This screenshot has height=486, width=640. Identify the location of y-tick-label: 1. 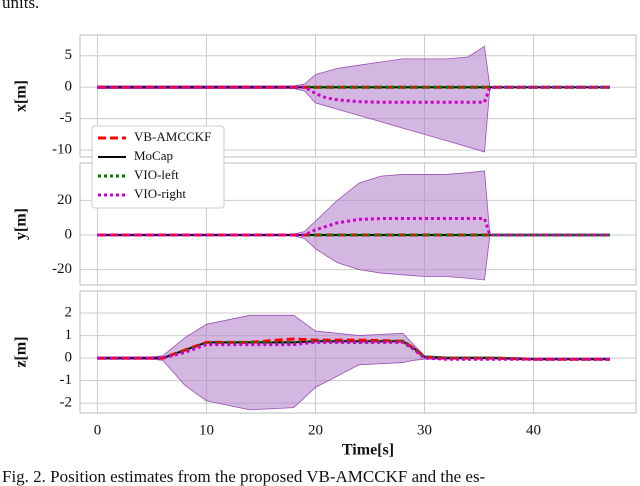
(69, 335).